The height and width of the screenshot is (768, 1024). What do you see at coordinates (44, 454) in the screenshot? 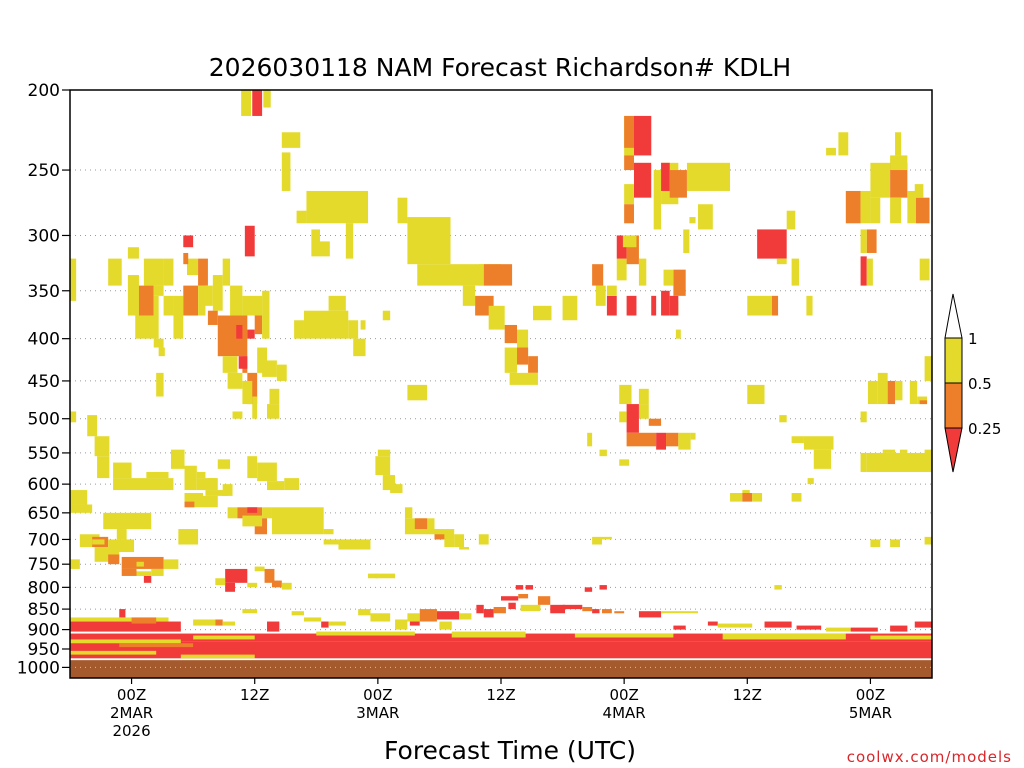
I see `y-tick-label-550: 550` at bounding box center [44, 454].